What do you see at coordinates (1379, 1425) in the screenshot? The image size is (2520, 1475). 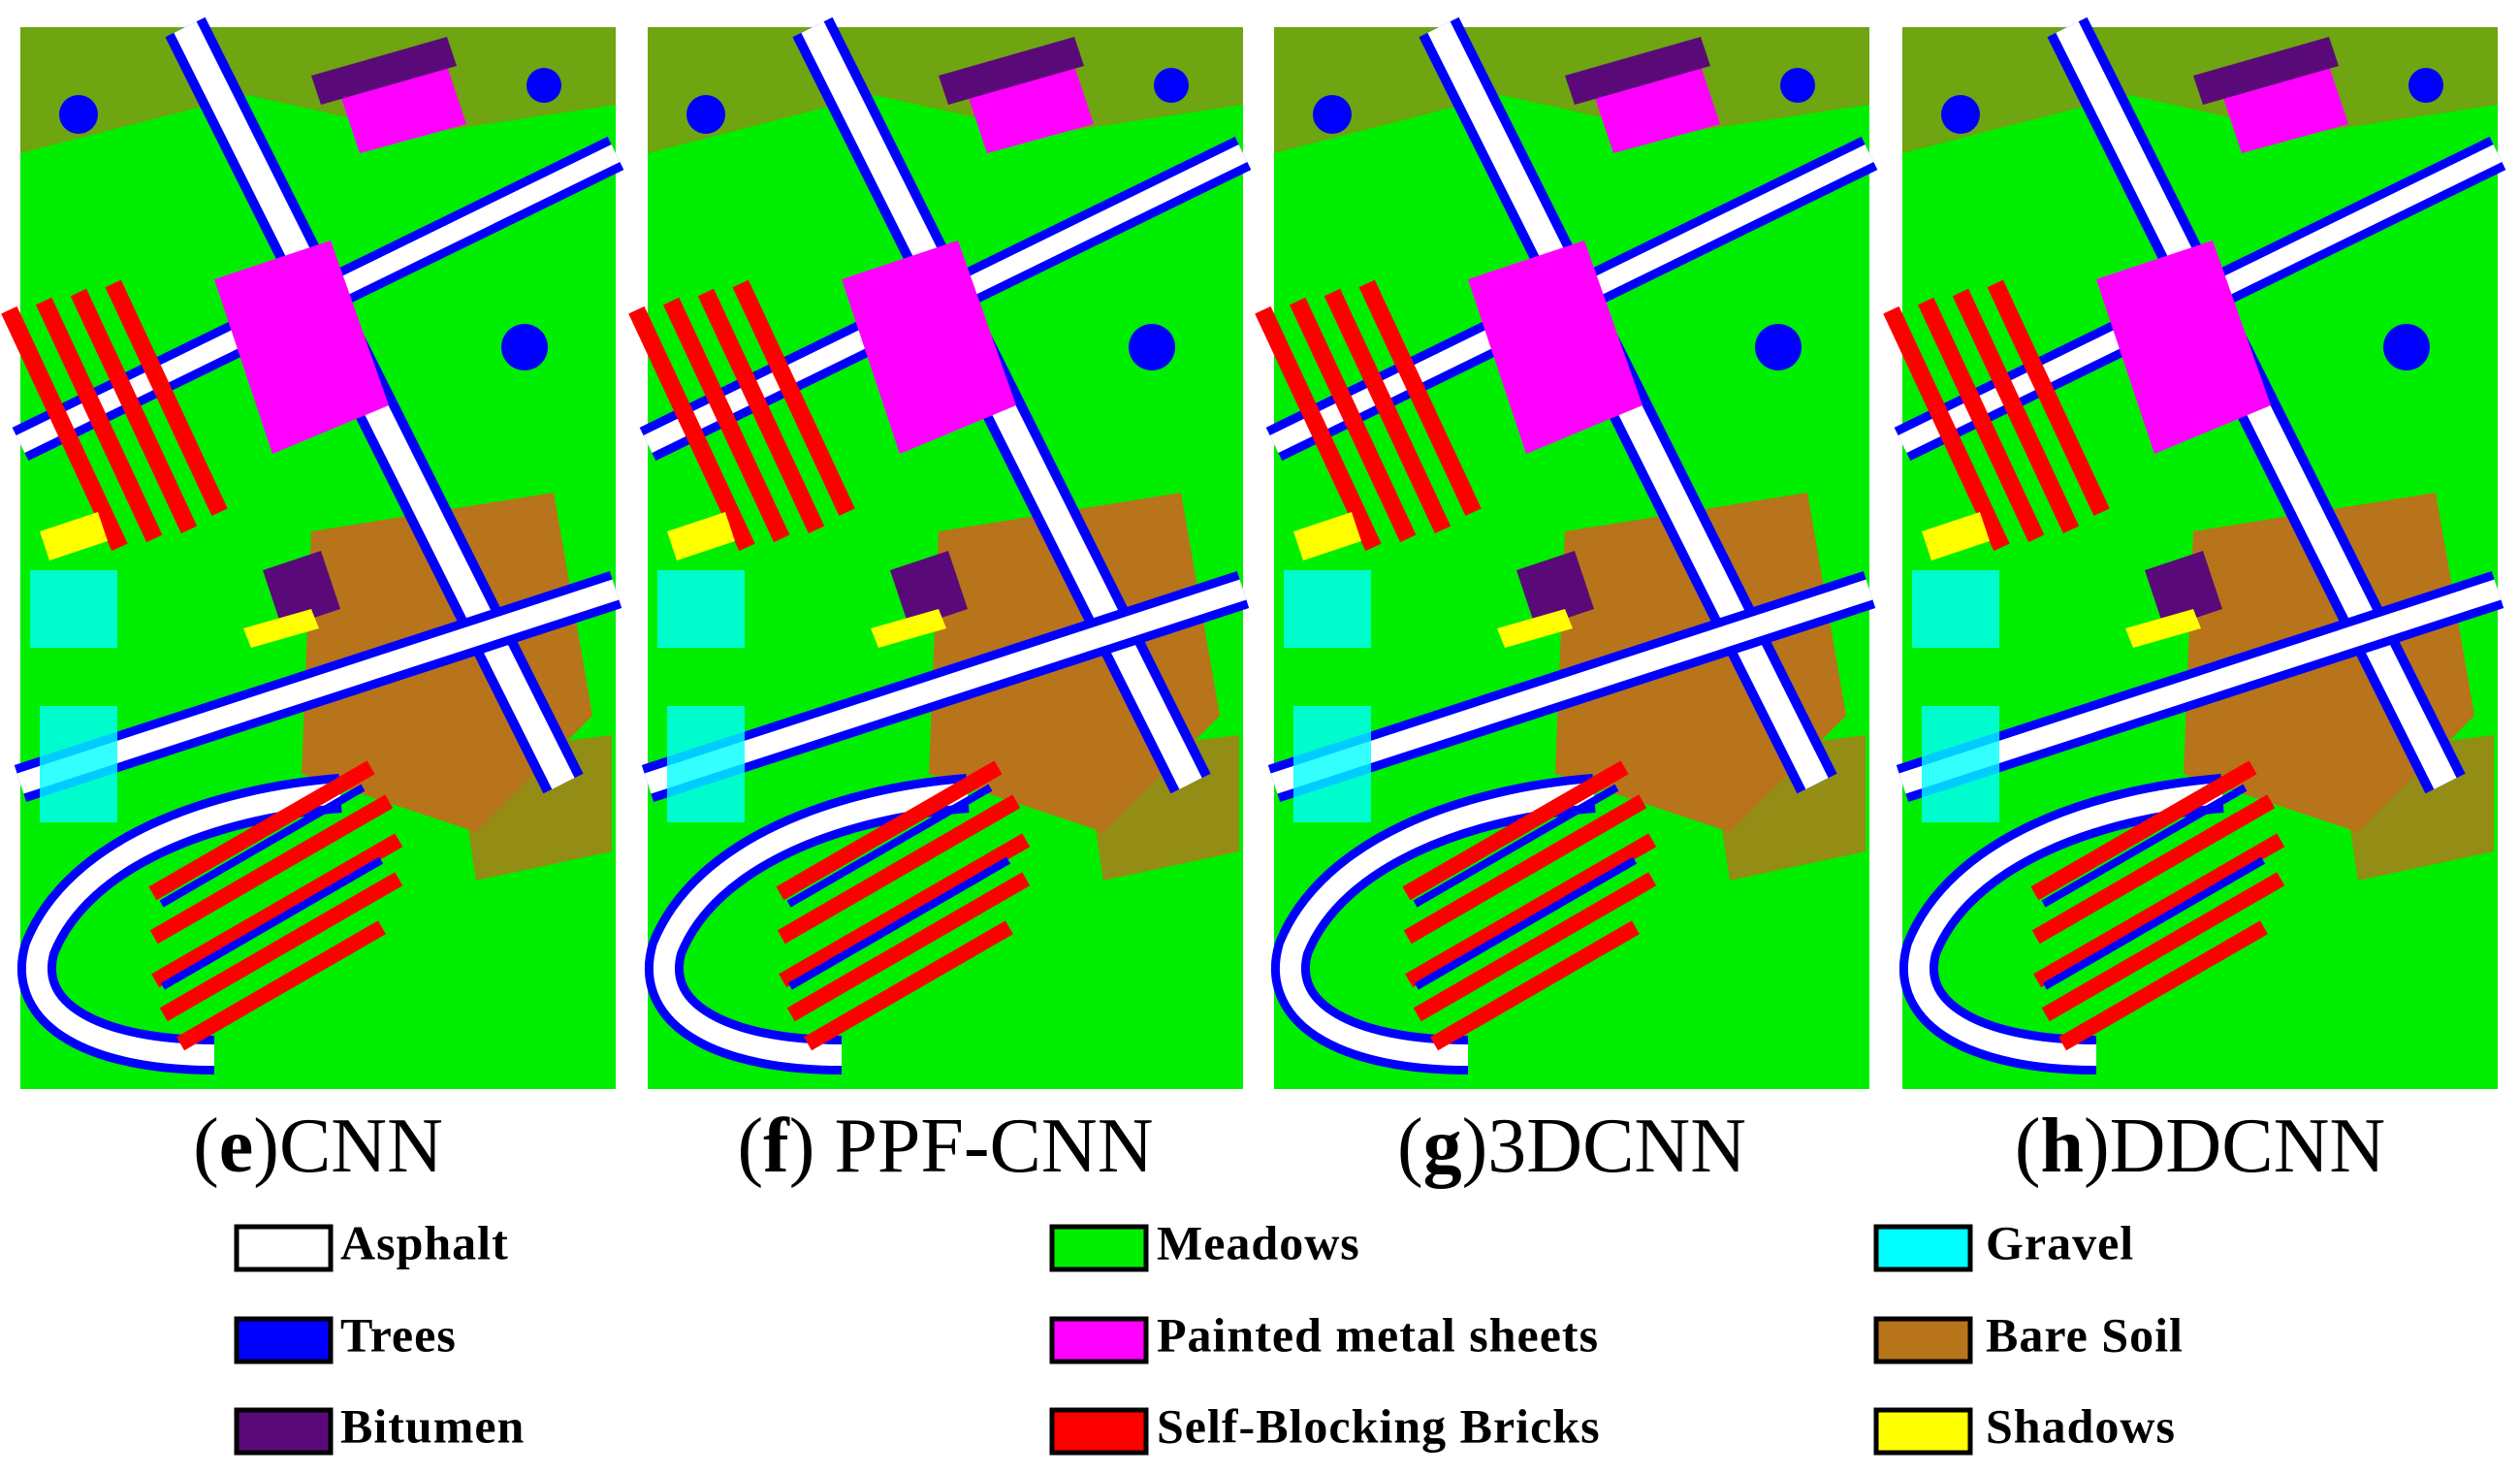 I see `legend-label: Self-Blocking Bricks` at bounding box center [1379, 1425].